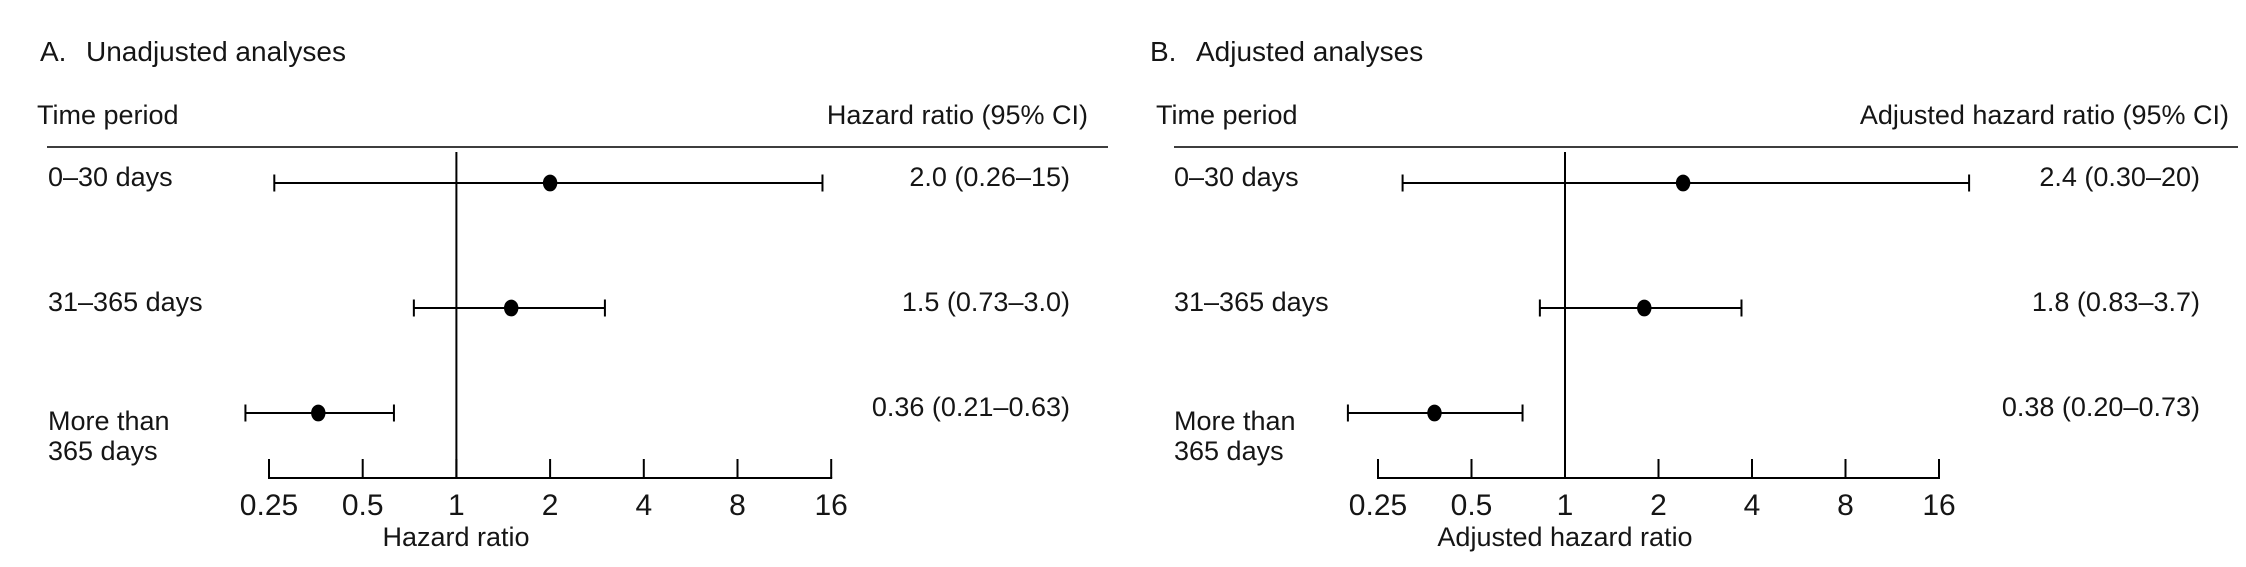 The image size is (2246, 567). Describe the element at coordinates (1565, 537) in the screenshot. I see `panel-b-x-axis-title: Adjusted hazard ratio` at that location.